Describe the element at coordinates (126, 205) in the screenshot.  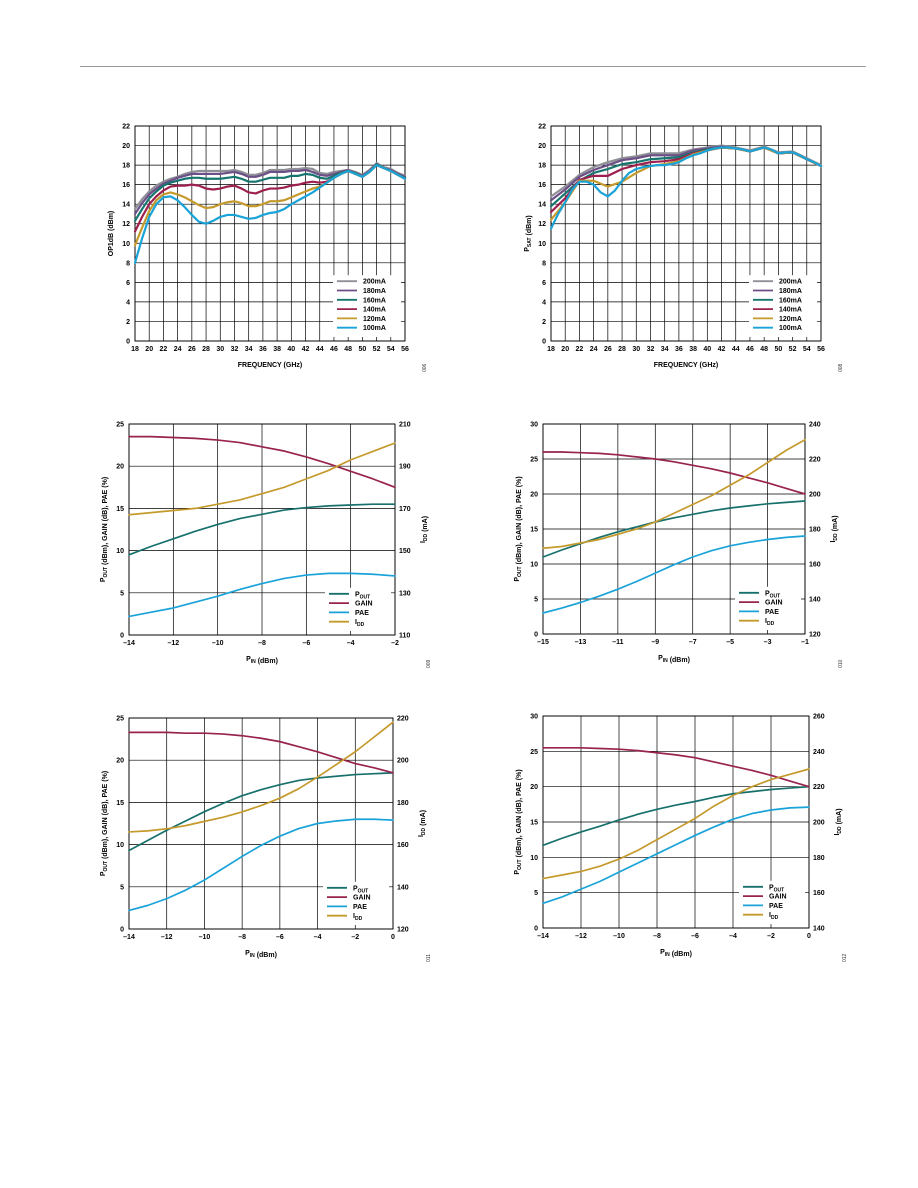
I see `y-tick-label: 14` at that location.